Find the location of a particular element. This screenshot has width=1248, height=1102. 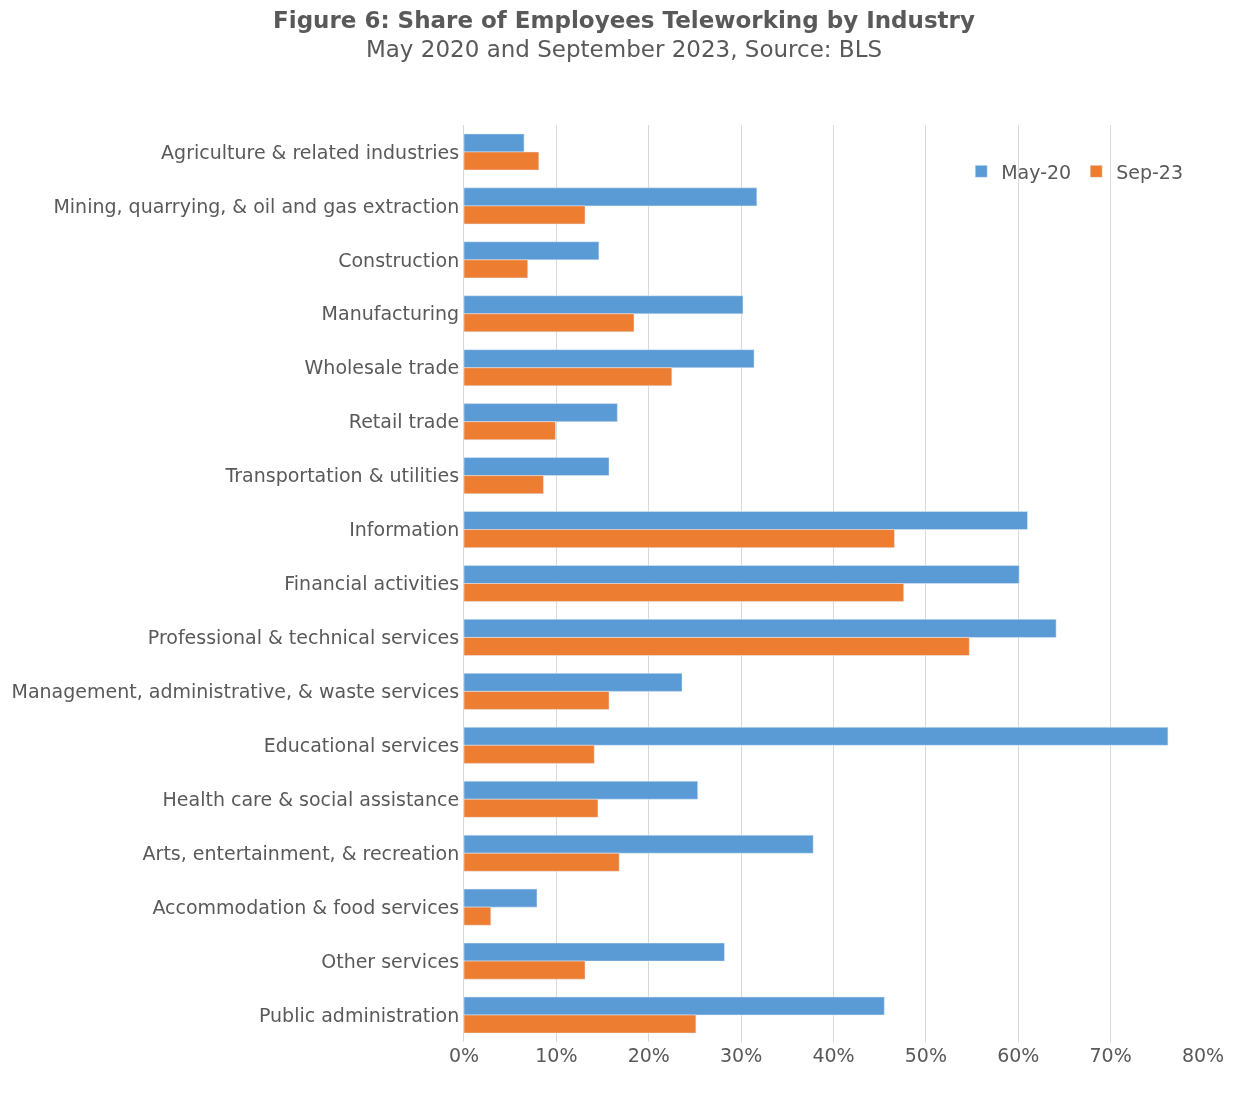

y-tick-label: Information is located at coordinates (404, 529).